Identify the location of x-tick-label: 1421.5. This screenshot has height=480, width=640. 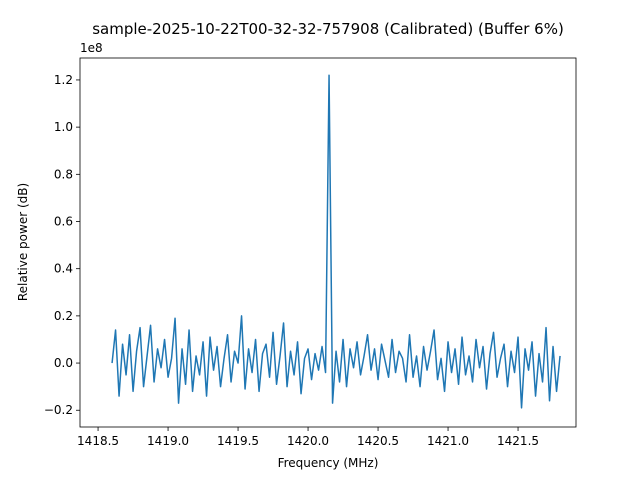
(518, 441).